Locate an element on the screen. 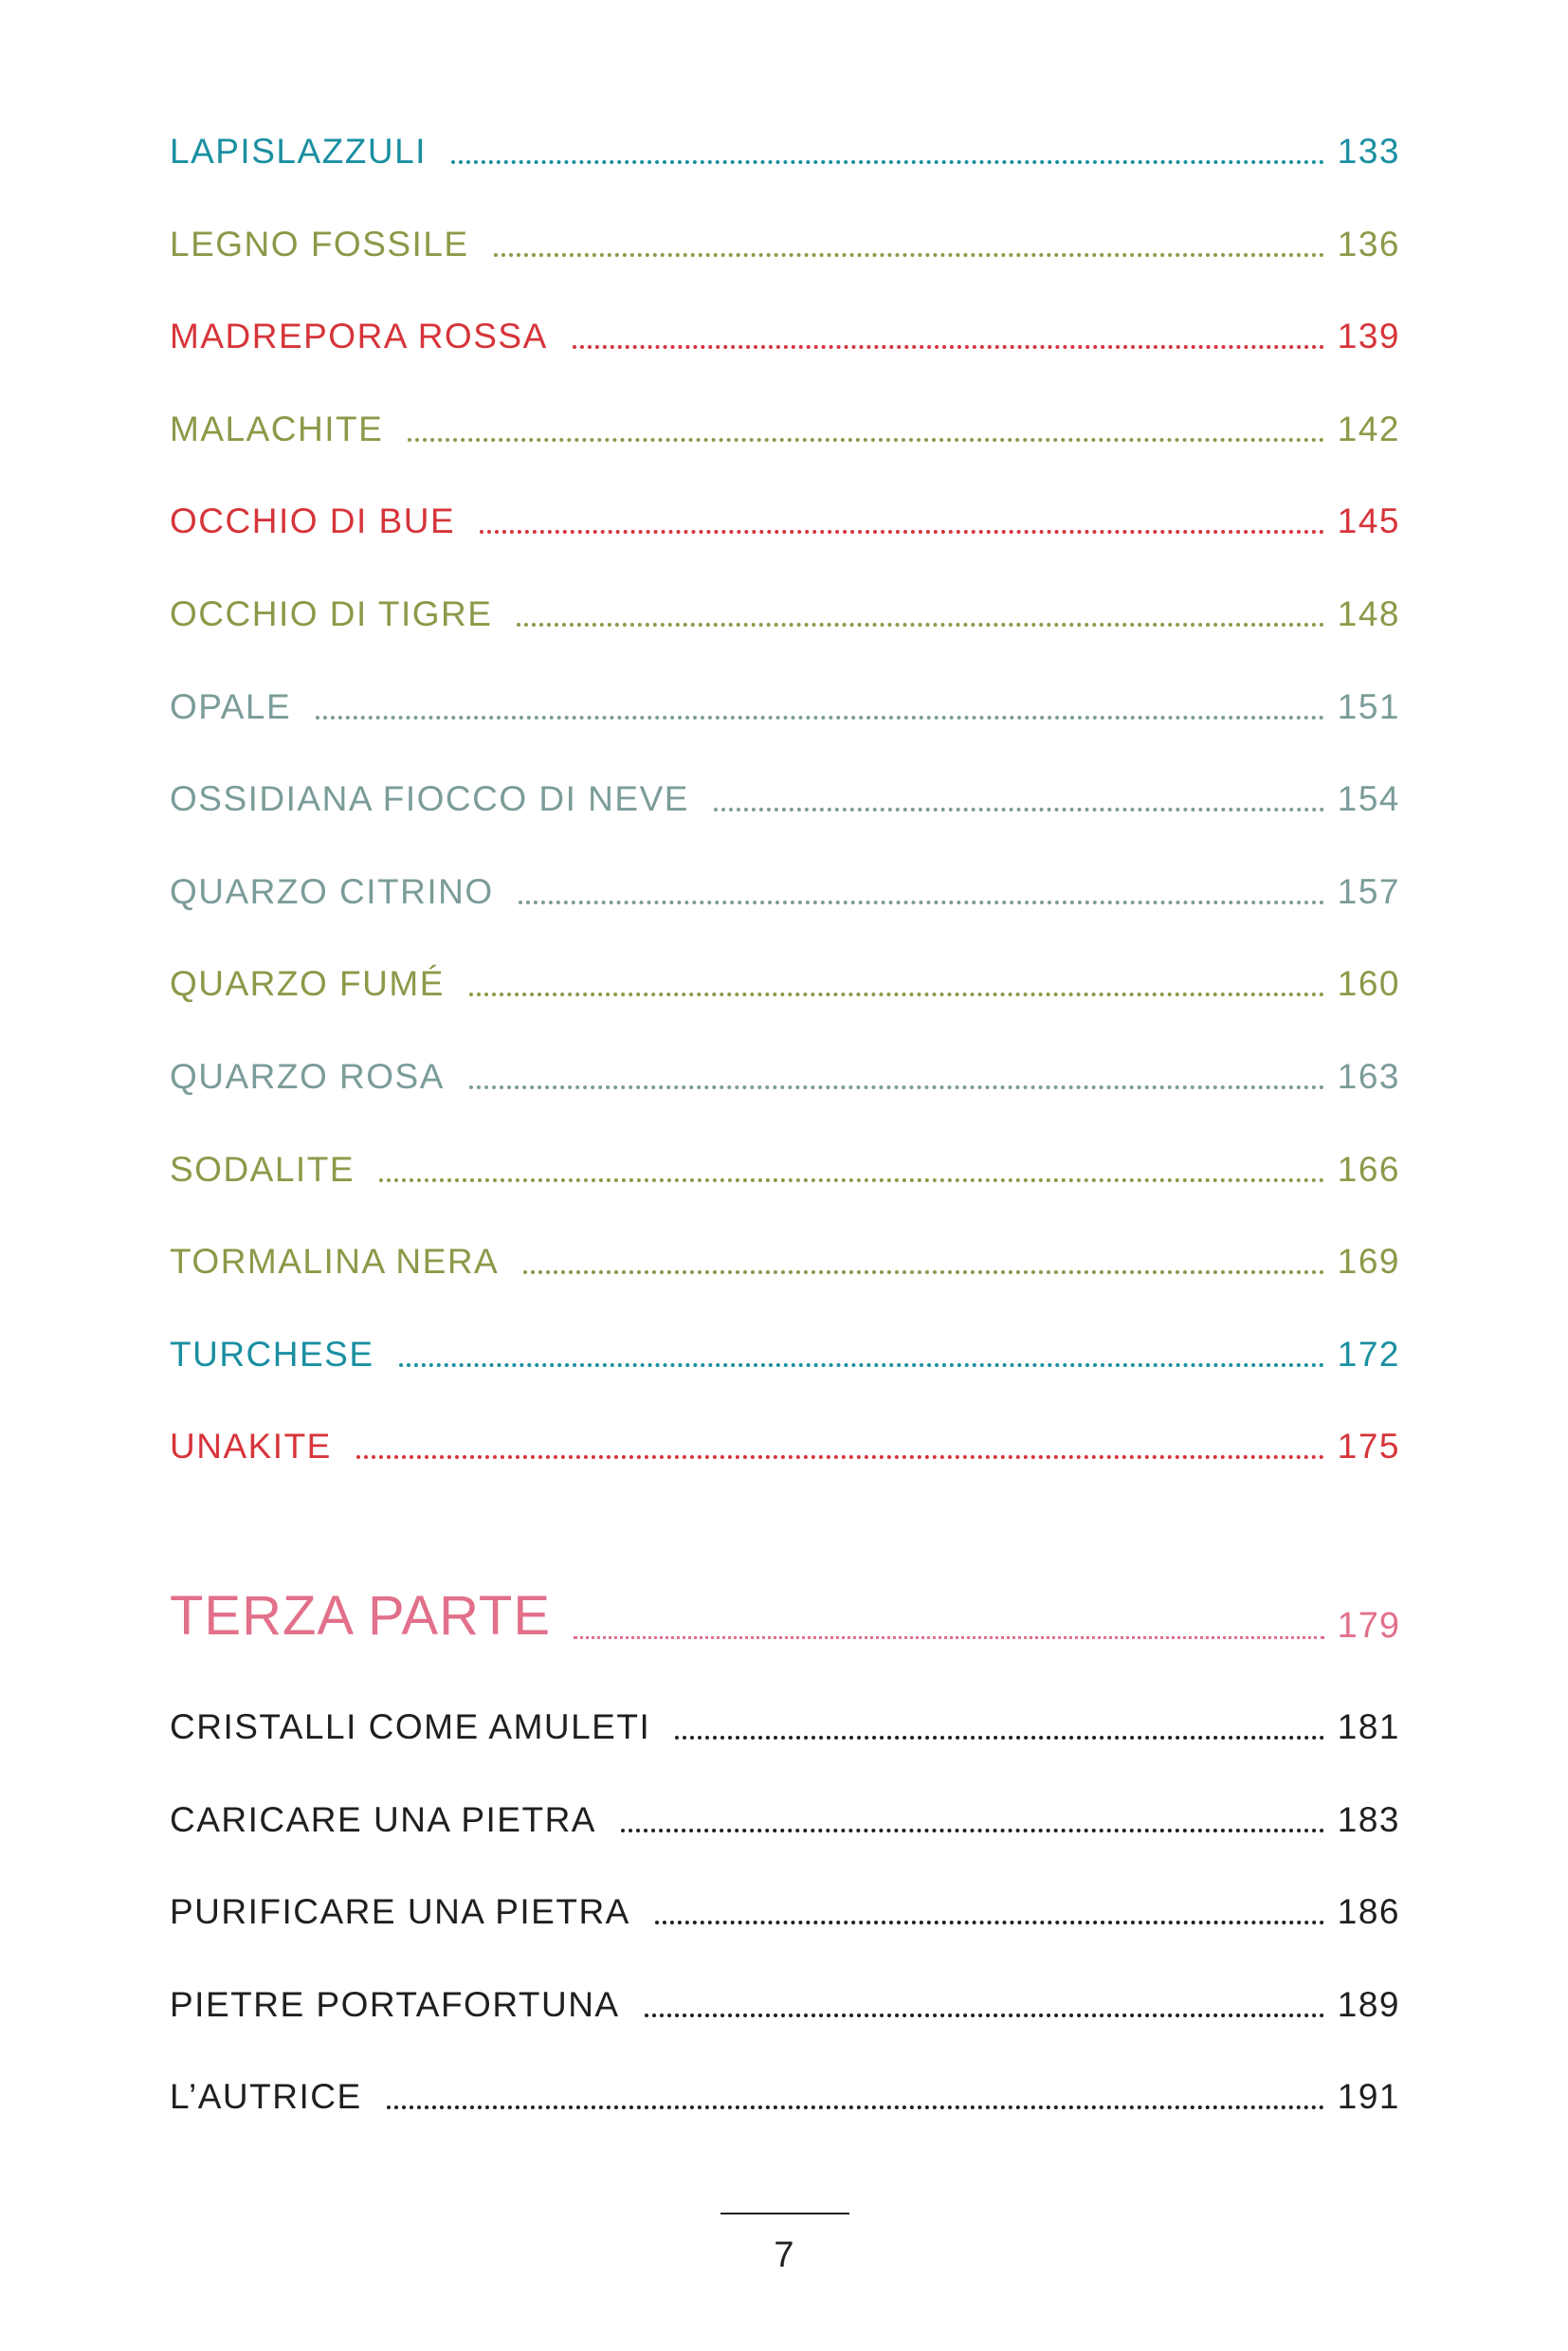  page-number: 7 is located at coordinates (784, 2255).